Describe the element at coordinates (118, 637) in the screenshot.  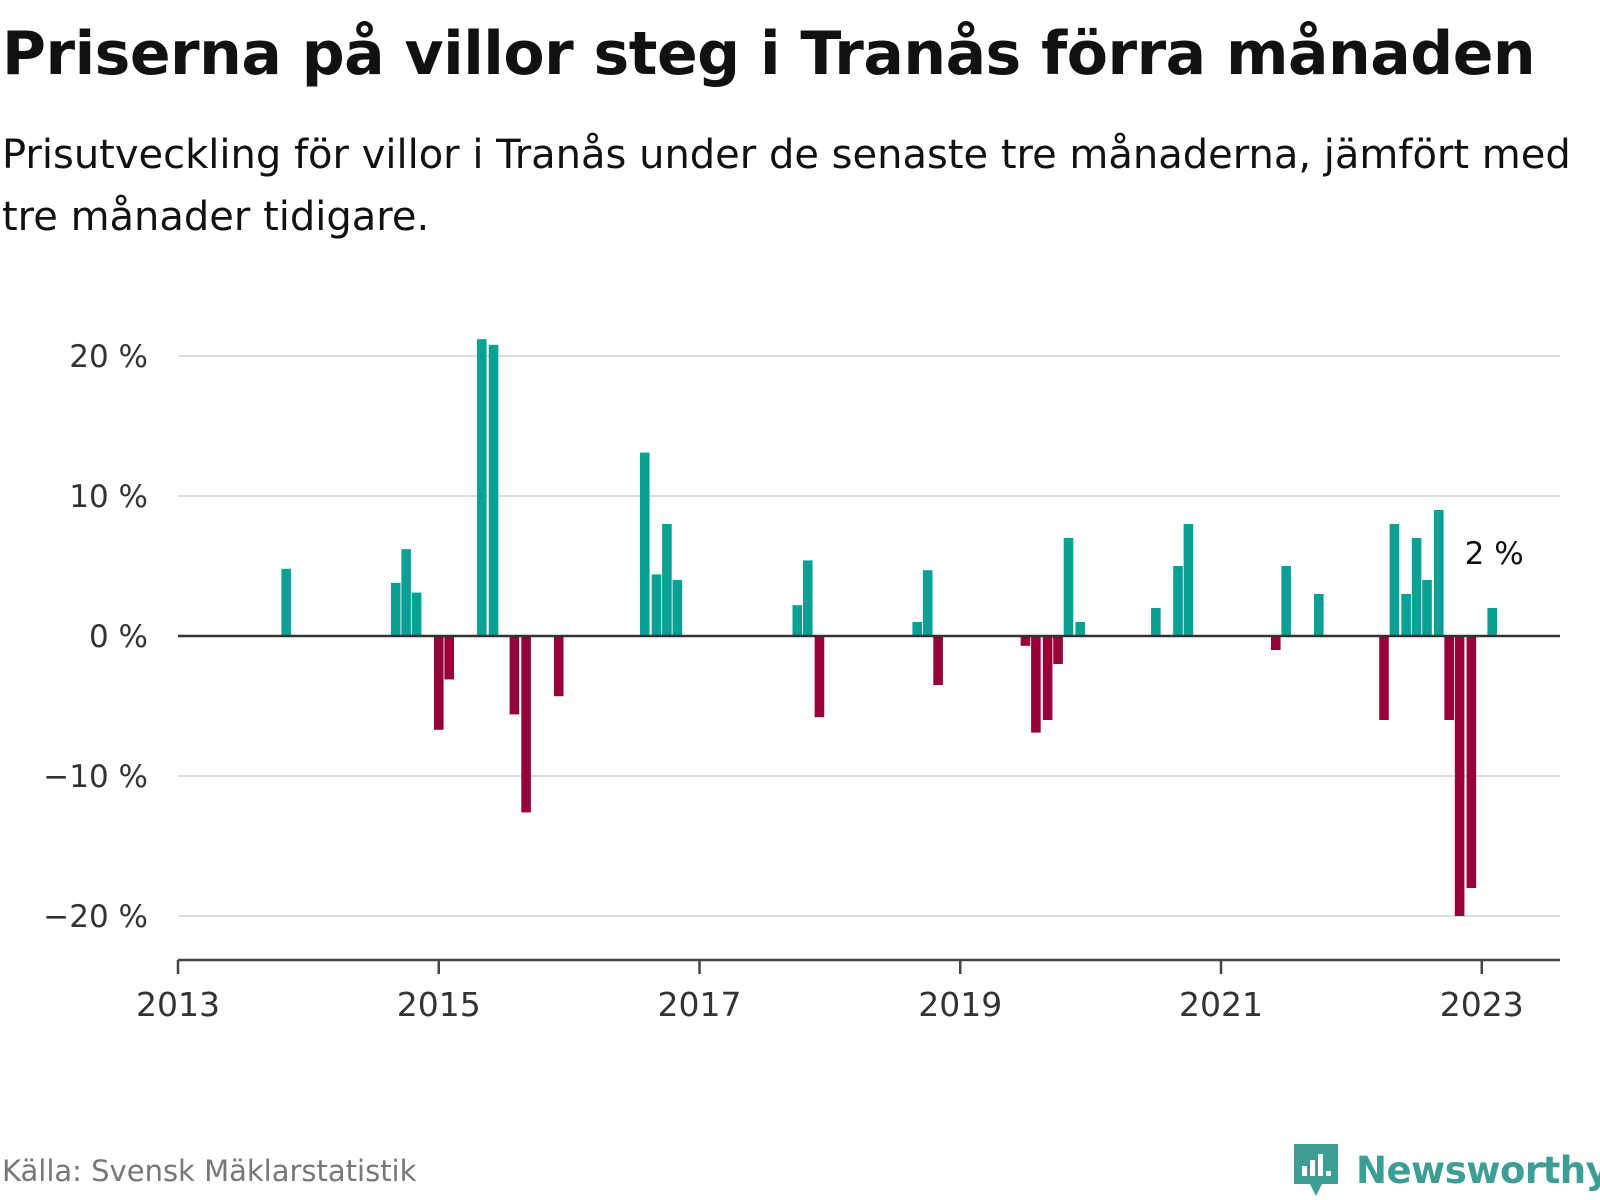
I see `y-tick-label: 0 %` at that location.